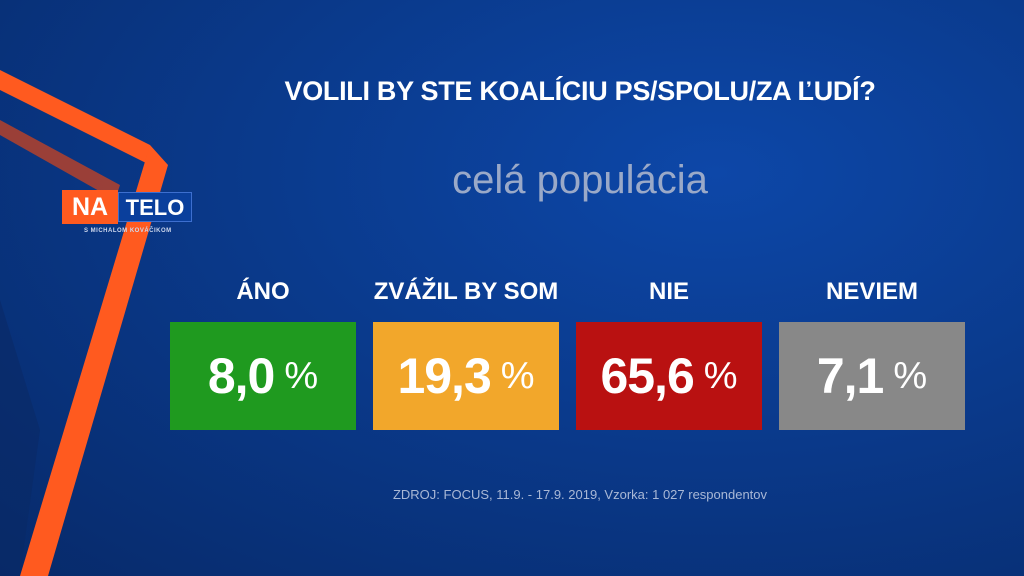 The image size is (1024, 576). What do you see at coordinates (241, 376) in the screenshot?
I see `result-value: 8,0` at bounding box center [241, 376].